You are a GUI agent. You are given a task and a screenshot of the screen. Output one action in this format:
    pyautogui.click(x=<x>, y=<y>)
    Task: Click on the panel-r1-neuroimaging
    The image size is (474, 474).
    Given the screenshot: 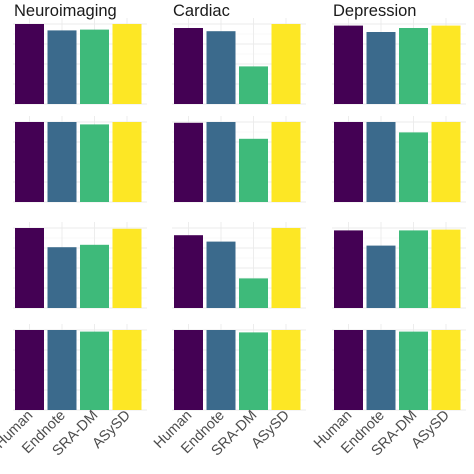 What is the action you would take?
    pyautogui.click(x=80, y=61)
    